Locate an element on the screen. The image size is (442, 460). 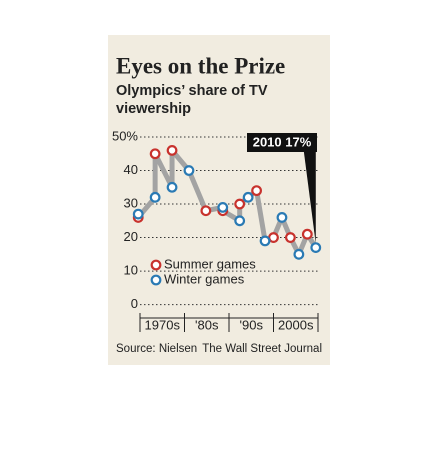
source: Source: Nielsen is located at coordinates (156, 349).